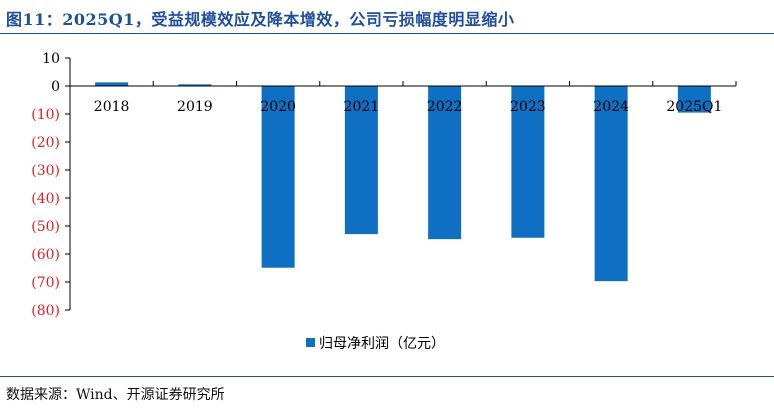 The width and height of the screenshot is (774, 408). I want to click on x-tick-label: 2023, so click(528, 107).